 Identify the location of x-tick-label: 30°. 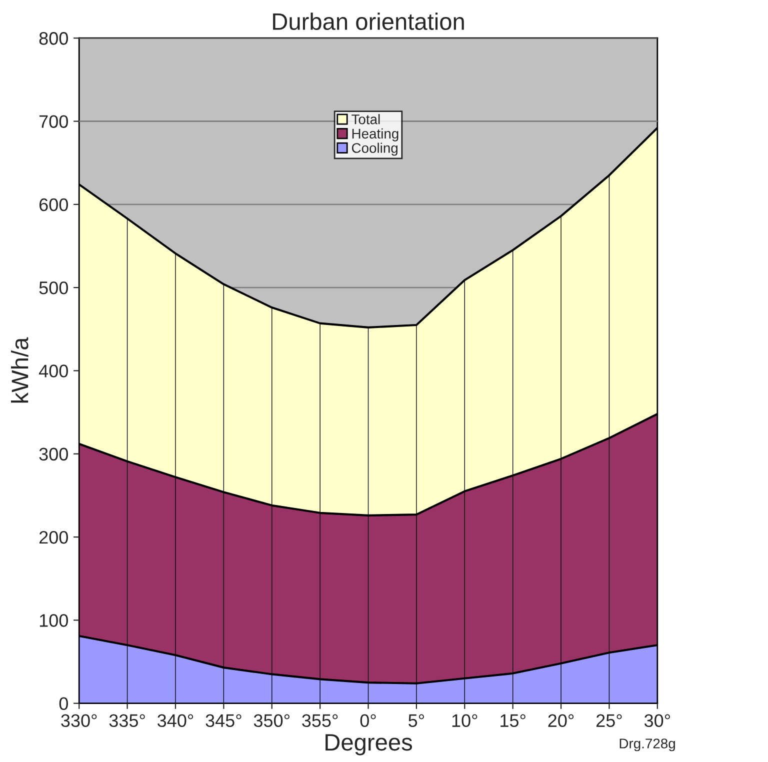
(657, 721).